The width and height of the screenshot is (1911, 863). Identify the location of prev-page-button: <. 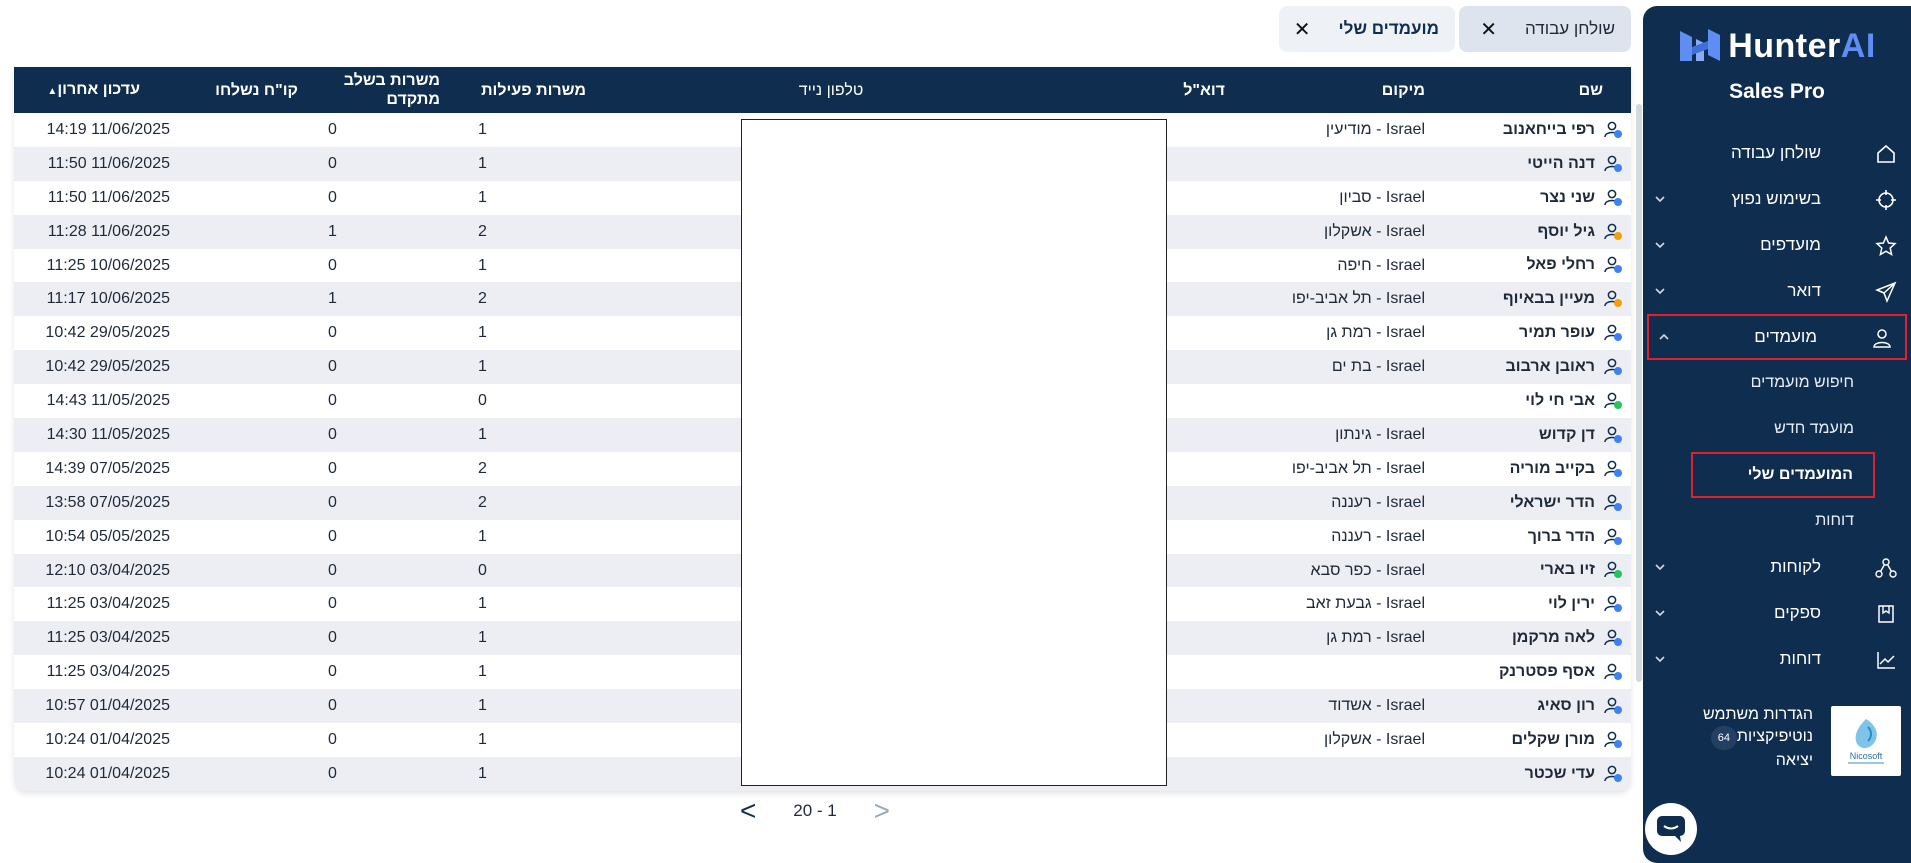
(748, 810).